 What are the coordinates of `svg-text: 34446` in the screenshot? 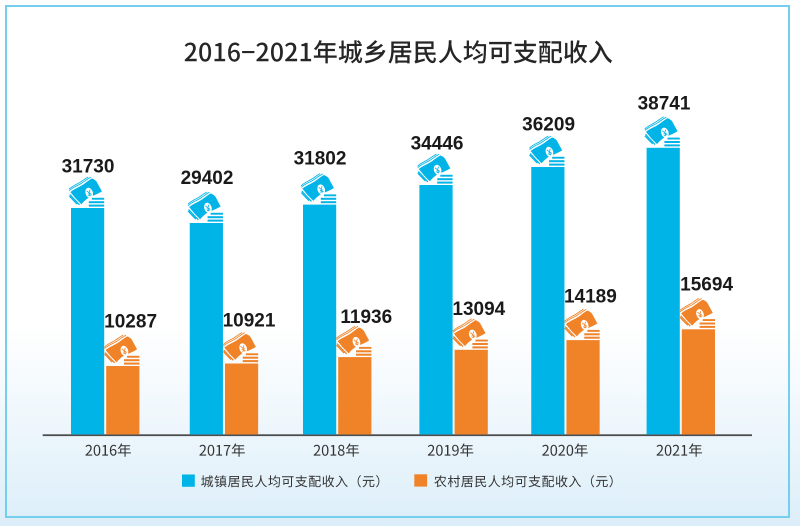 It's located at (437, 144).